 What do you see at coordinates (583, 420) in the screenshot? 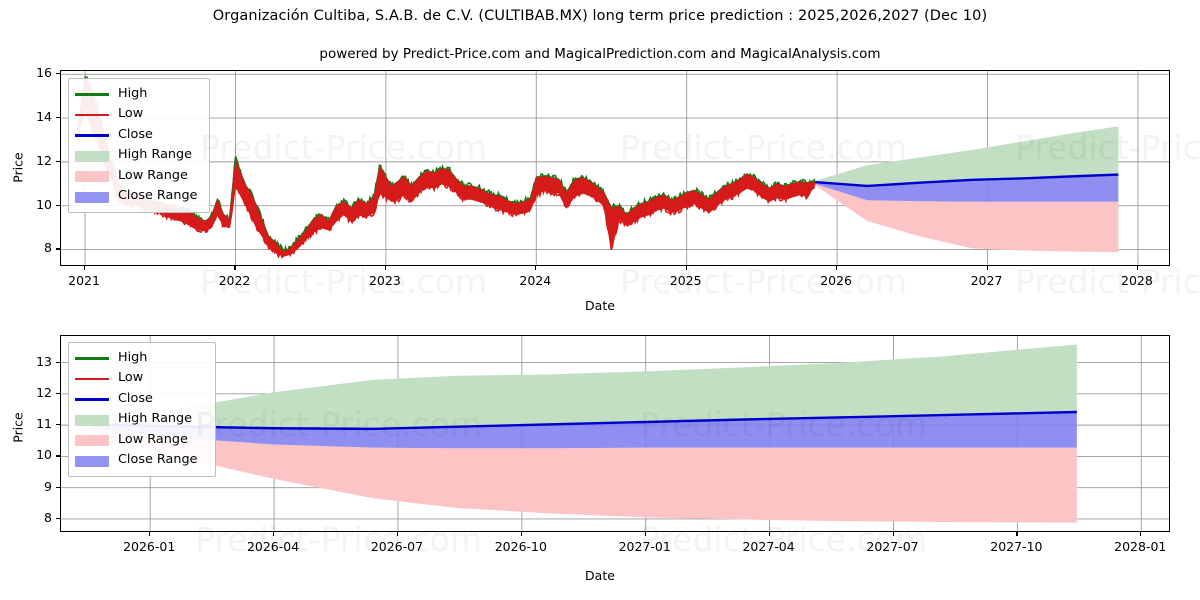
I see `bottom-chart-series-close` at bounding box center [583, 420].